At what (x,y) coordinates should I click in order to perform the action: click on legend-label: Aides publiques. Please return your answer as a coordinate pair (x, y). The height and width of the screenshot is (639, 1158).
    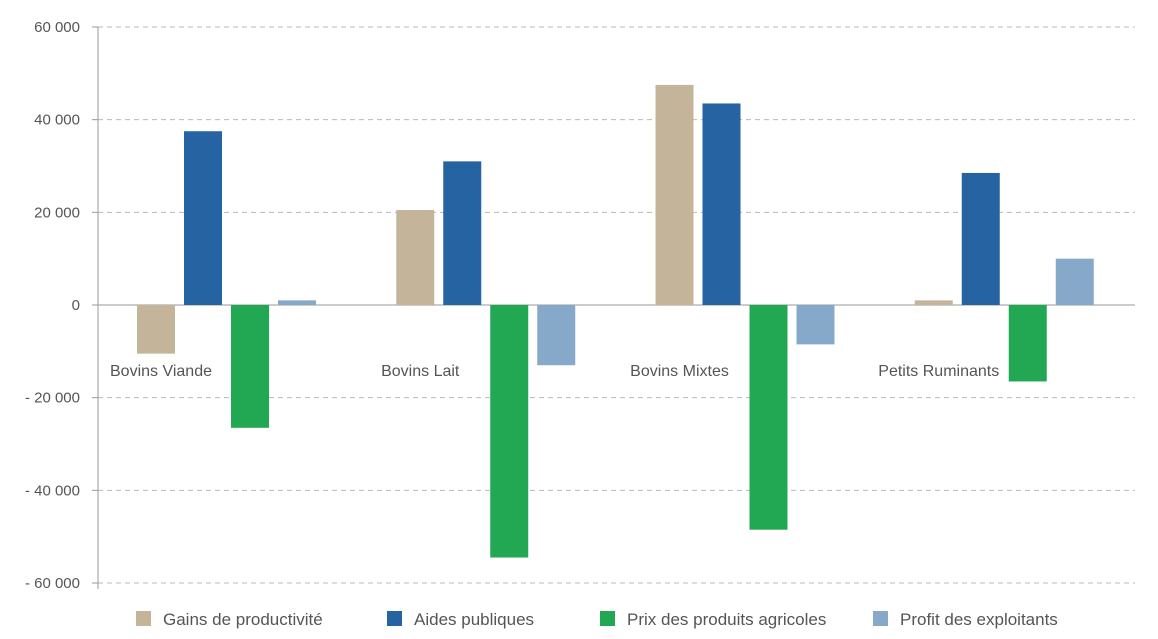
    Looking at the image, I should click on (474, 619).